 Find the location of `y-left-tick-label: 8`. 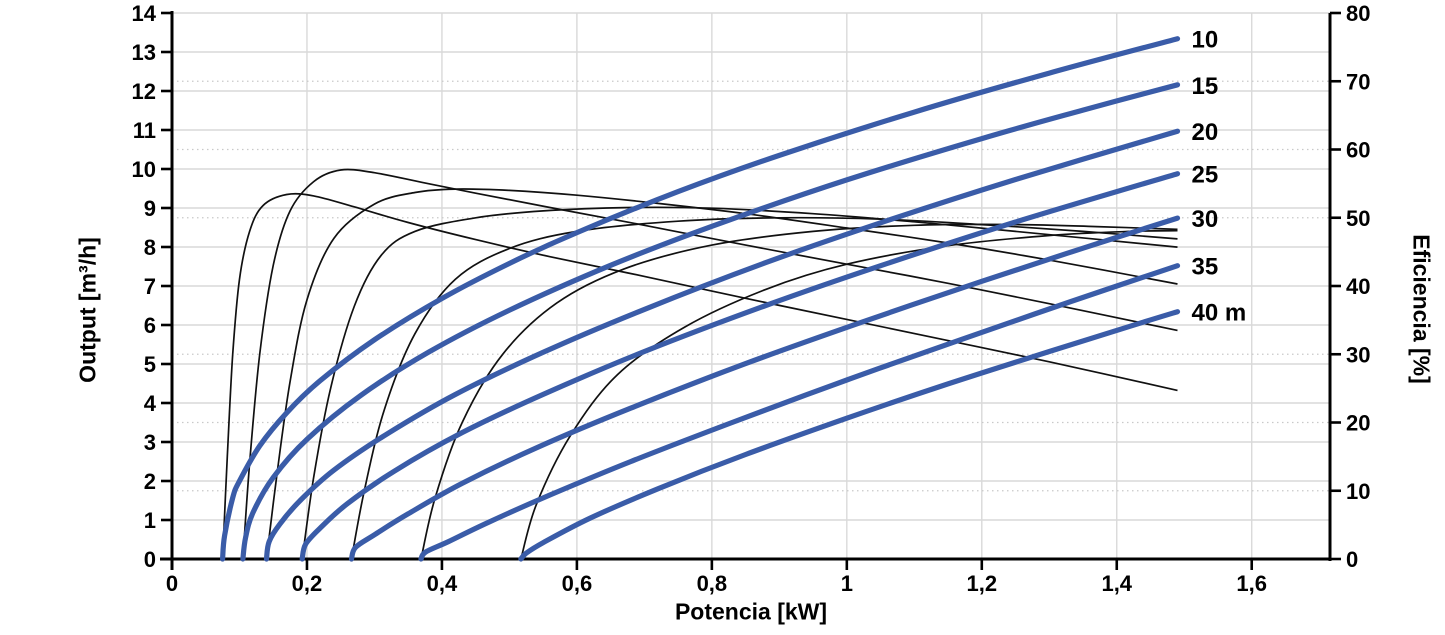

y-left-tick-label: 8 is located at coordinates (150, 247).